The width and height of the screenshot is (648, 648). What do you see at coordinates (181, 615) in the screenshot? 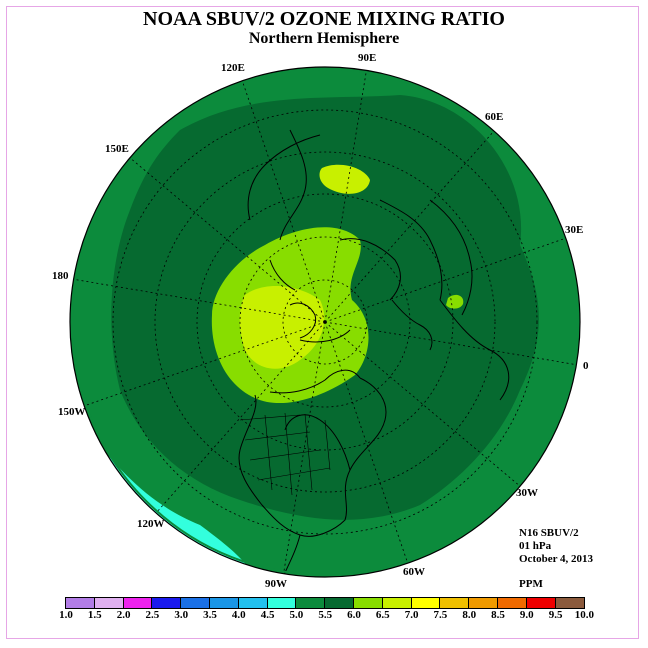
I see `colorbar-tick-label: 3.0` at bounding box center [181, 615].